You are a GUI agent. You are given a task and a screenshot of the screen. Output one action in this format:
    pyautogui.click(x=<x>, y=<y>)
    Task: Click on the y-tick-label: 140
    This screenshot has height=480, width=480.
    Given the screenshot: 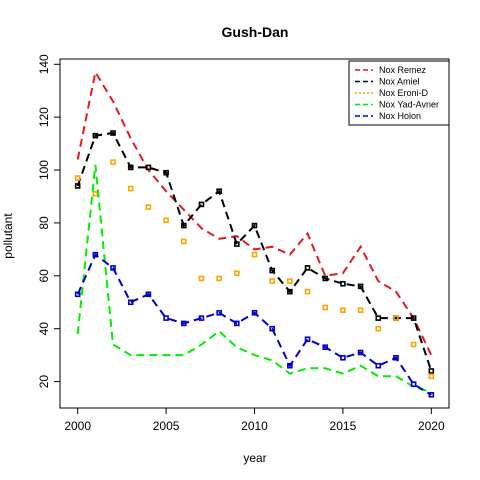 What is the action you would take?
    pyautogui.click(x=44, y=64)
    